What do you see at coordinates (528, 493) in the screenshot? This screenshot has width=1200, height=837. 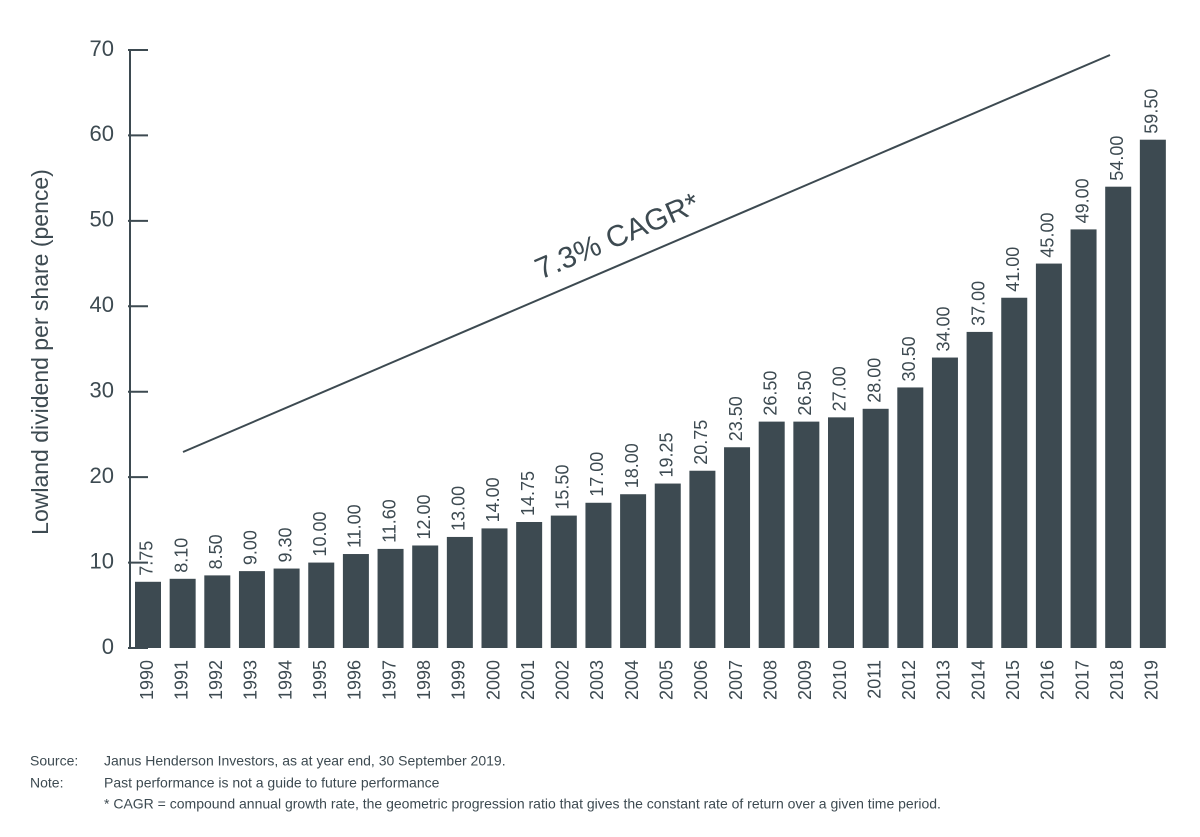 I see `value-label: 14.75` at bounding box center [528, 493].